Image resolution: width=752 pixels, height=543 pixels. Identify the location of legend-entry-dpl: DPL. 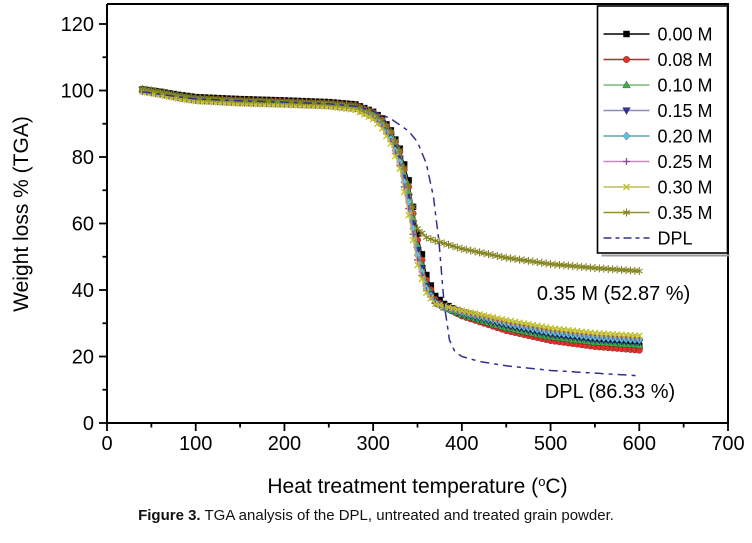
(648, 239).